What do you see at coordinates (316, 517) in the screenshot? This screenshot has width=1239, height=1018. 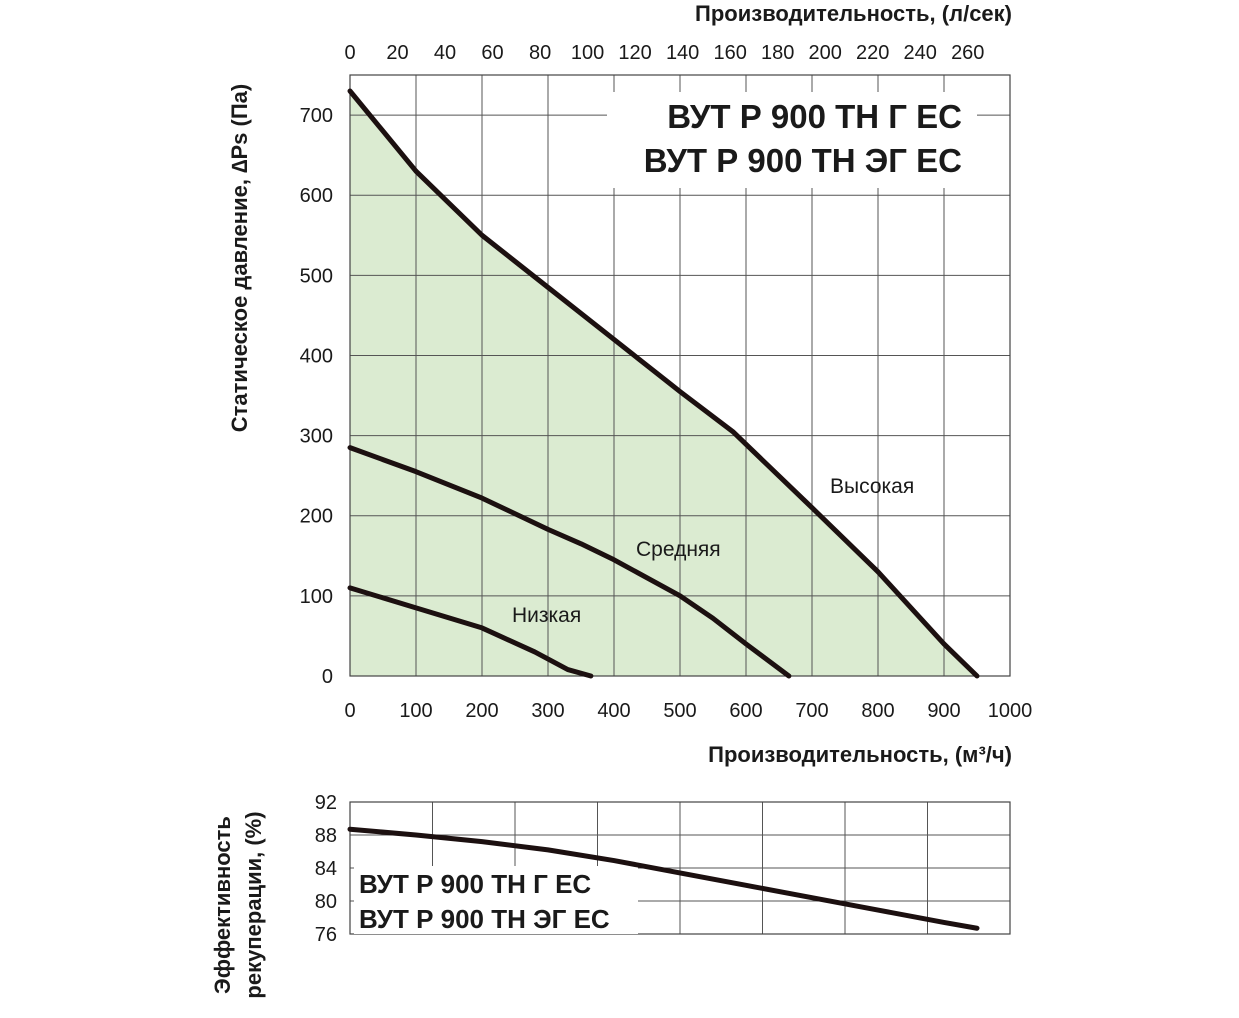 I see `y-tick-label: 200` at bounding box center [316, 517].